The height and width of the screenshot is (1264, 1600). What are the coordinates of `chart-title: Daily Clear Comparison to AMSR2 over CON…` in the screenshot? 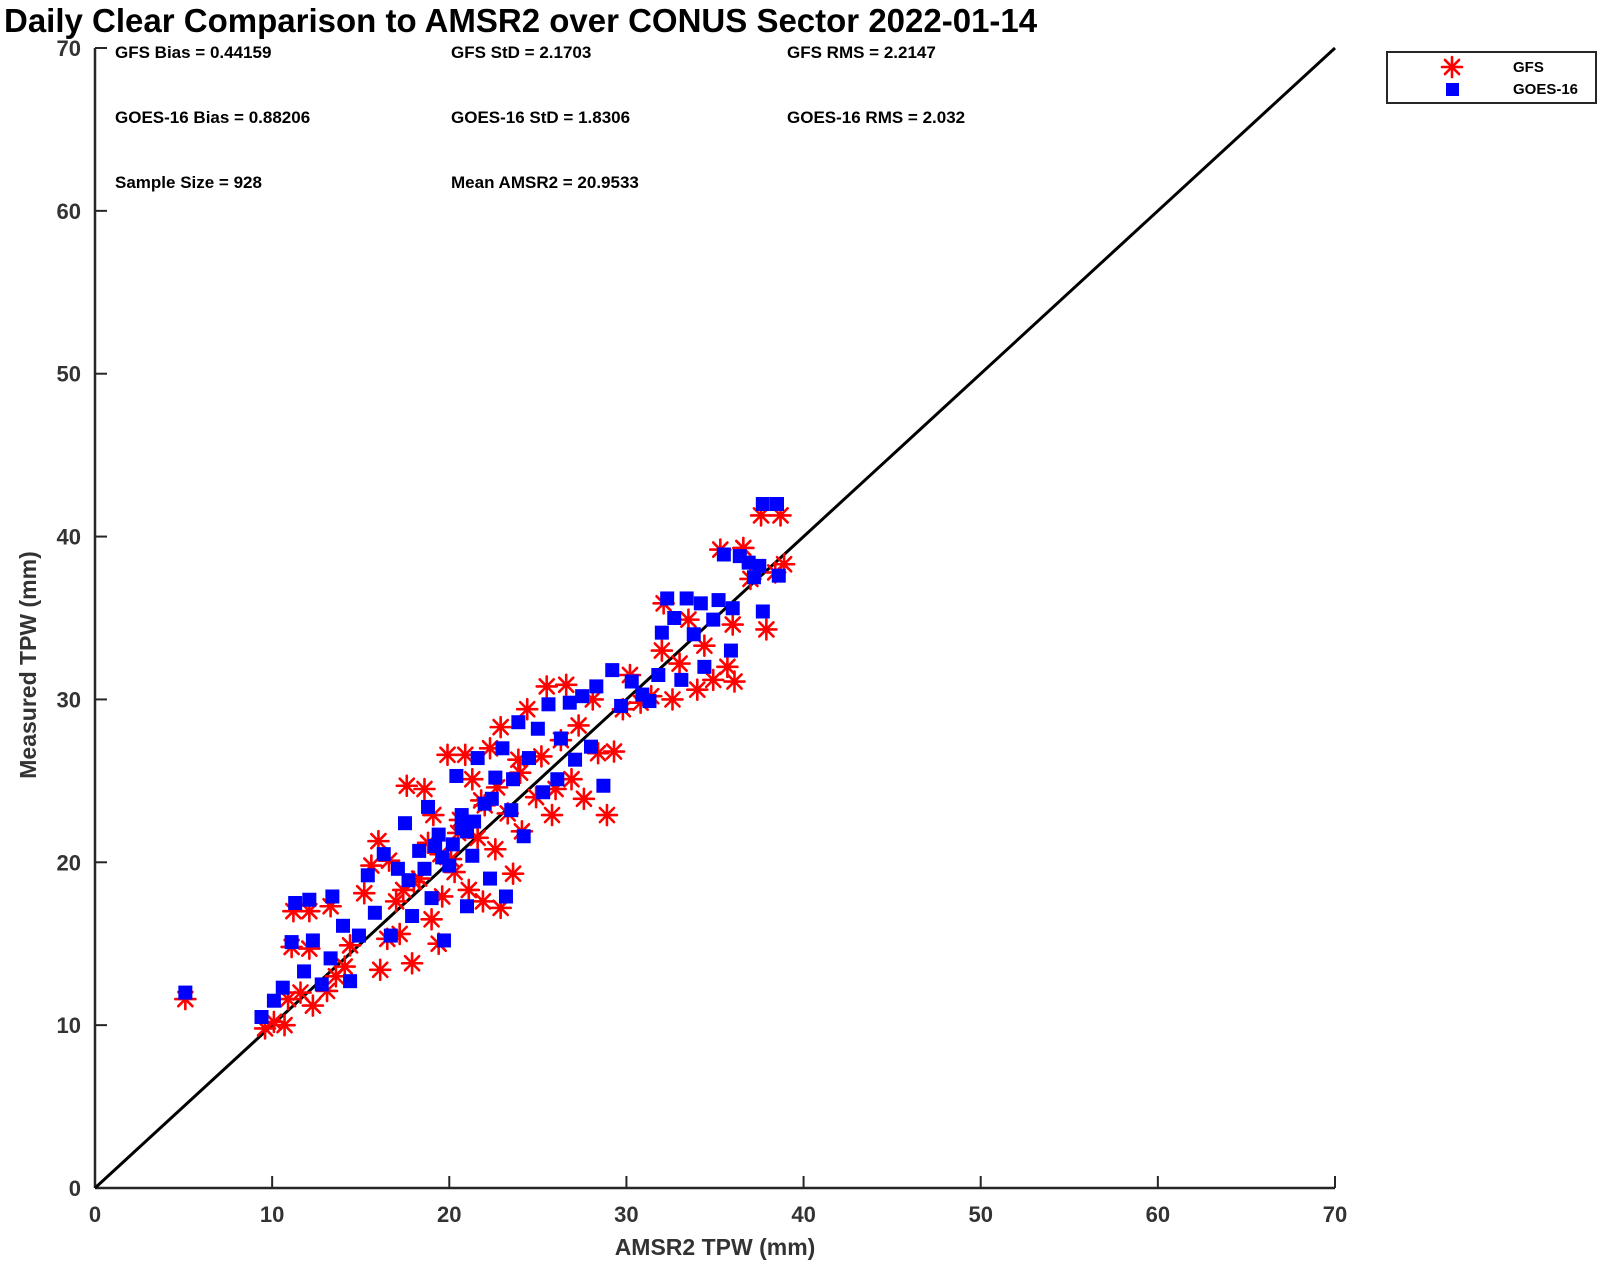 It's located at (521, 20).